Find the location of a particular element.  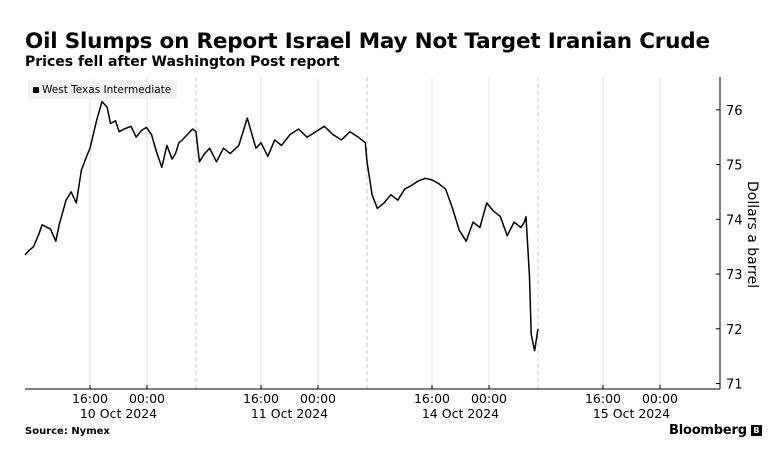

legend: West Texas Intermediate is located at coordinates (103, 89).